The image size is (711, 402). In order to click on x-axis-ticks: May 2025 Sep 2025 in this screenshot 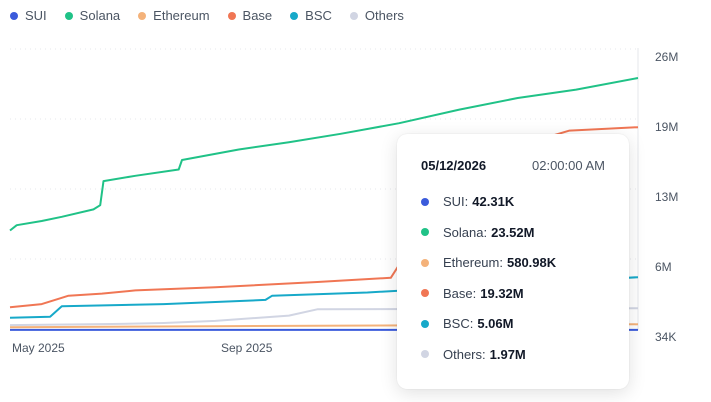, I will do `click(142, 348)`.